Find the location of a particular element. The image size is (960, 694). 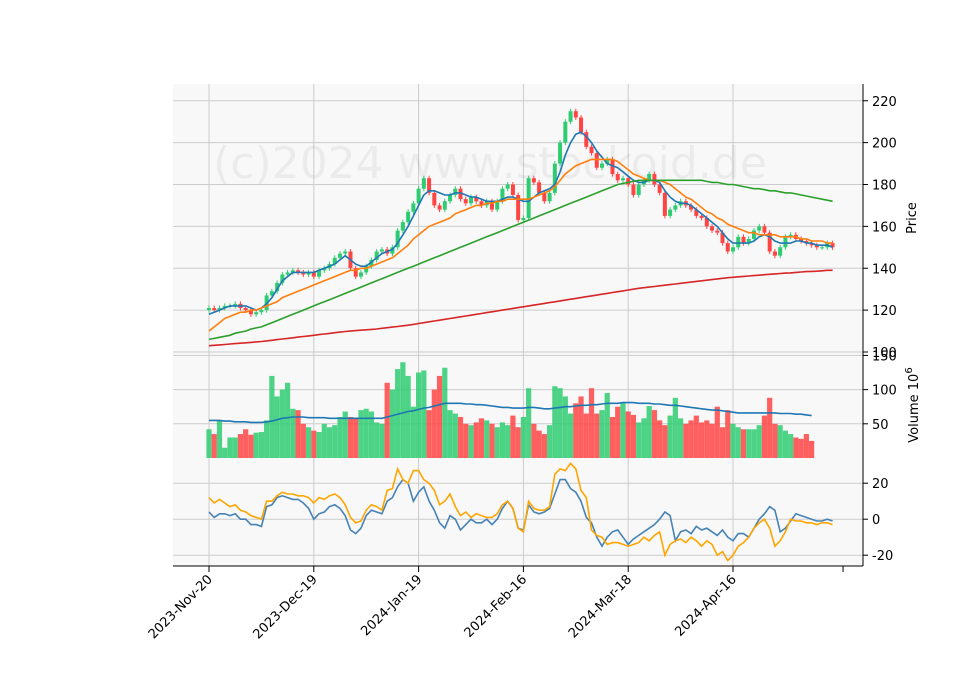

oscillator-tick-label: 0 is located at coordinates (876, 520).